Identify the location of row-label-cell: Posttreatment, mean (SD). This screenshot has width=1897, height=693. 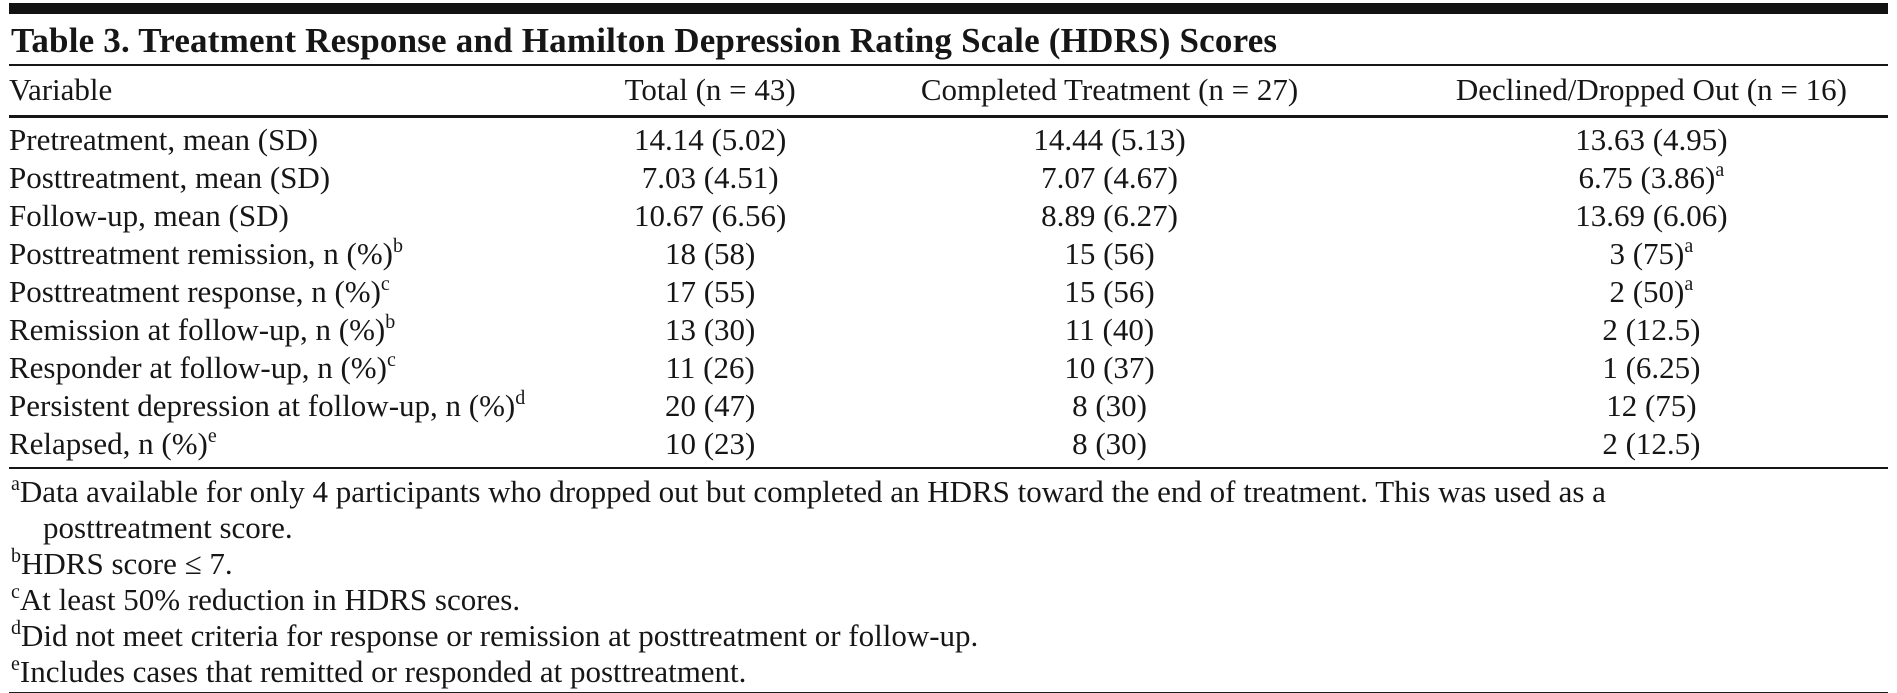
(170, 177).